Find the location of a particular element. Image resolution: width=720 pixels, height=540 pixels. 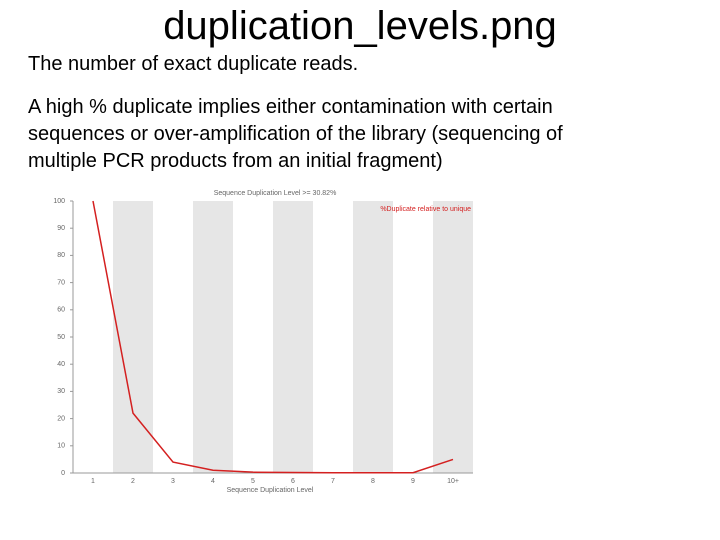

x-tick-label: 10+ is located at coordinates (453, 481).